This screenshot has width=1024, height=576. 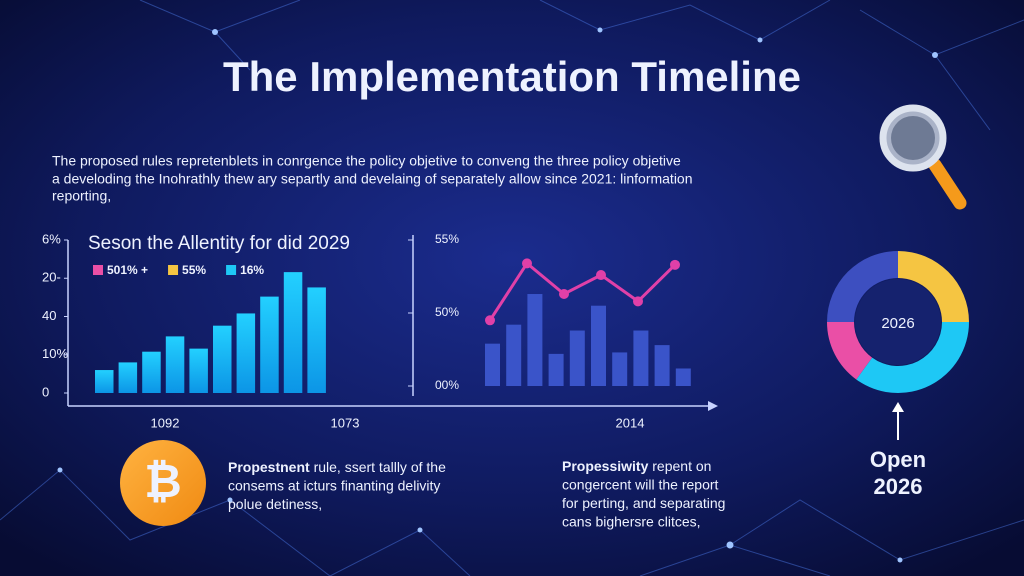 I want to click on note-text: polue detiness,, so click(x=275, y=504).